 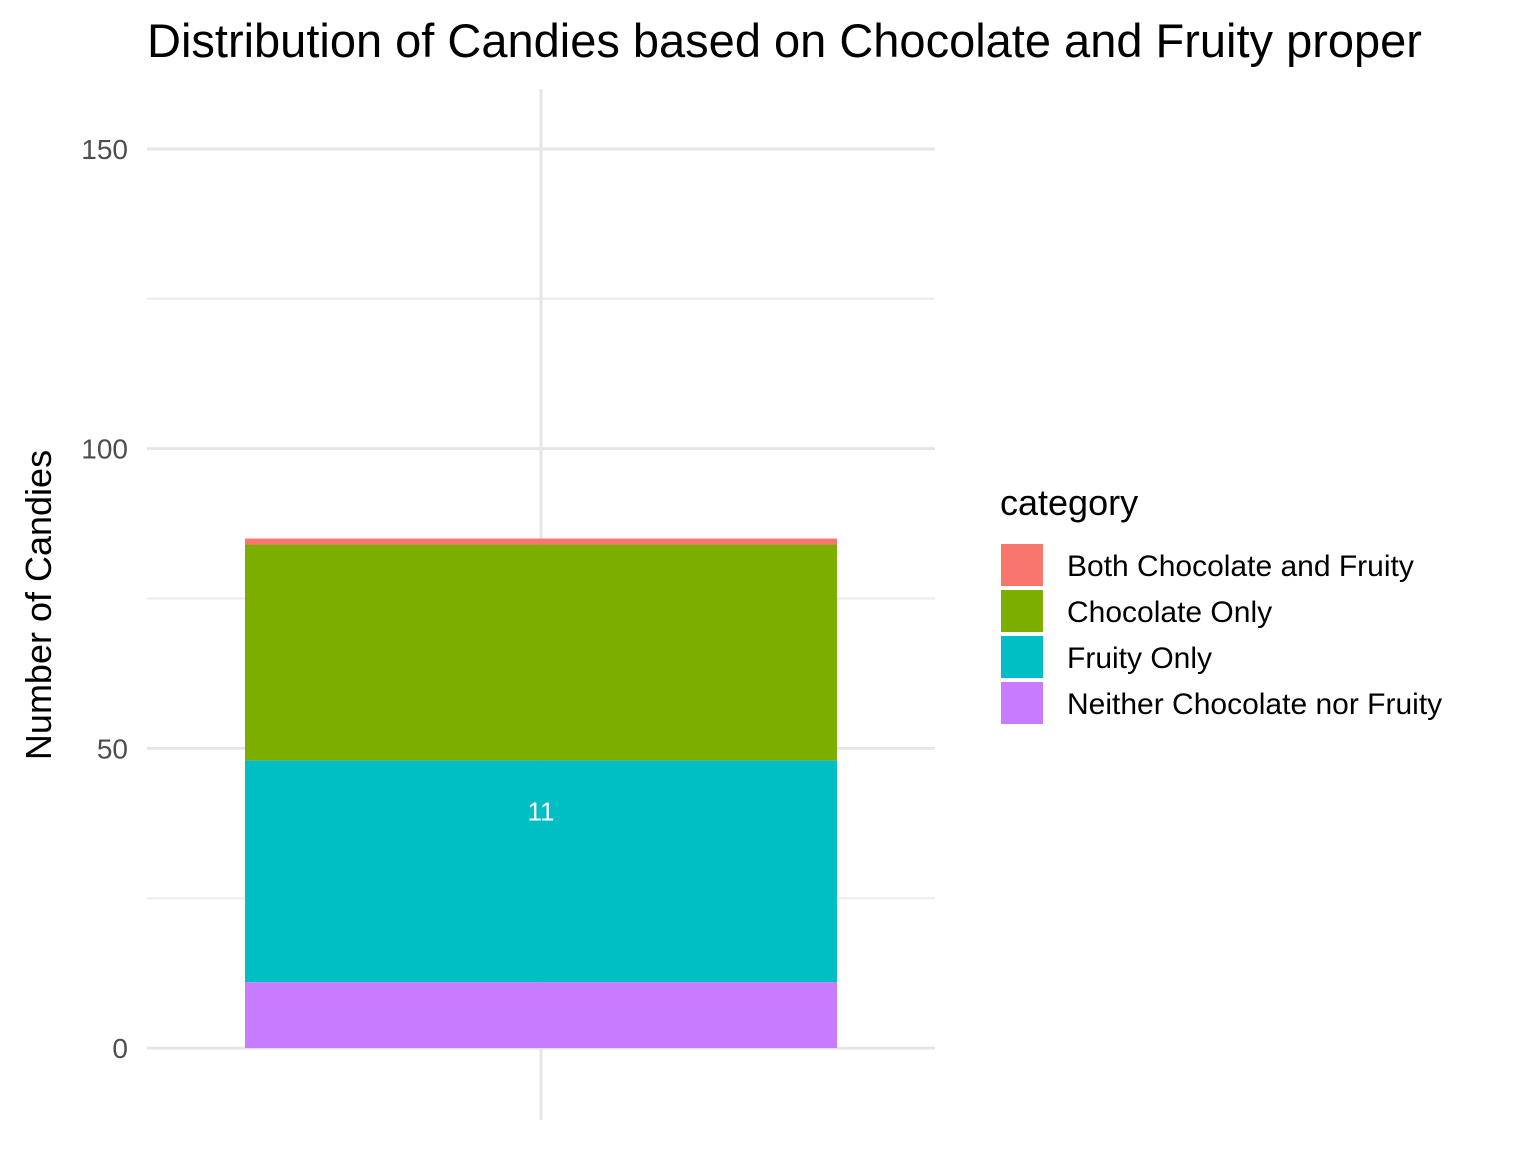 What do you see at coordinates (104, 149) in the screenshot?
I see `y-tick-label: 150` at bounding box center [104, 149].